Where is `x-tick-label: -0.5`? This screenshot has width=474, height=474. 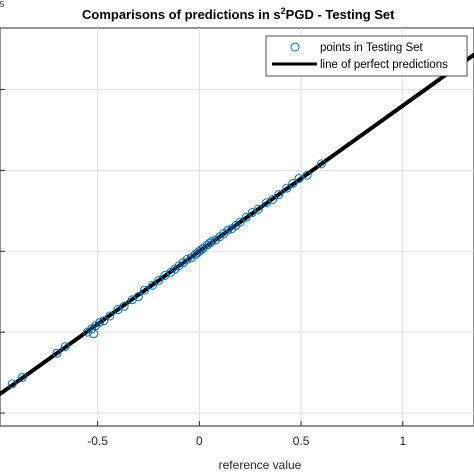
x-tick-label: -0.5 is located at coordinates (97, 441).